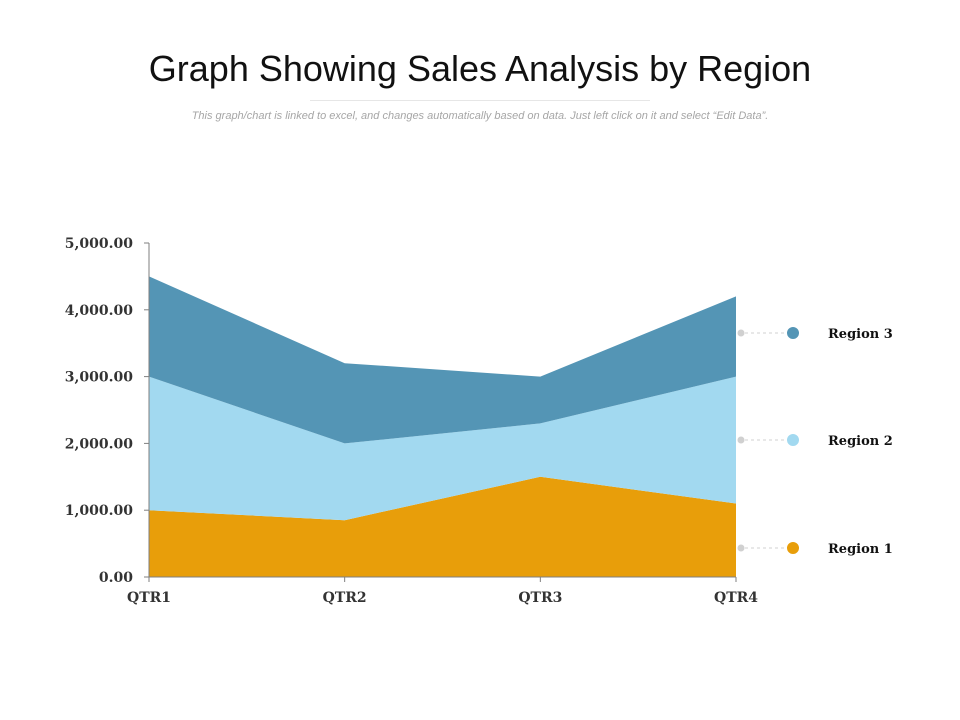 Image resolution: width=960 pixels, height=720 pixels. Describe the element at coordinates (99, 511) in the screenshot. I see `y-tick-label: 1,000.00` at that location.